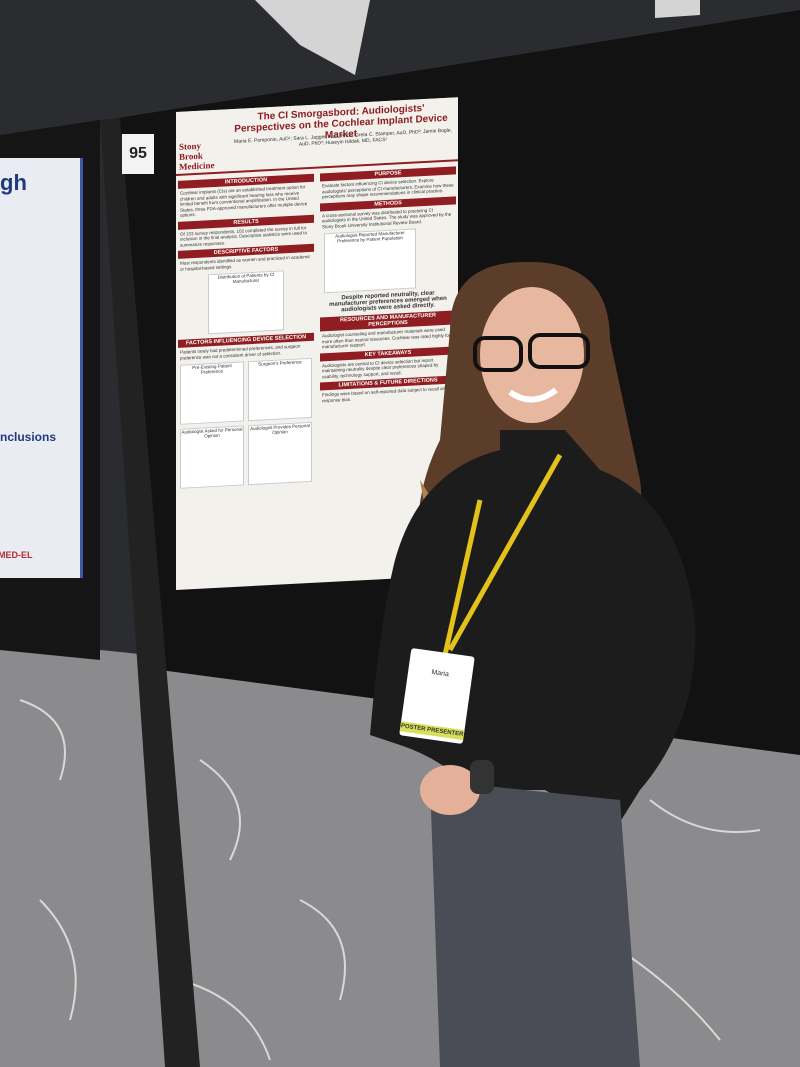 The width and height of the screenshot is (800, 1067). Describe the element at coordinates (482, 777) in the screenshot. I see `watch` at that location.